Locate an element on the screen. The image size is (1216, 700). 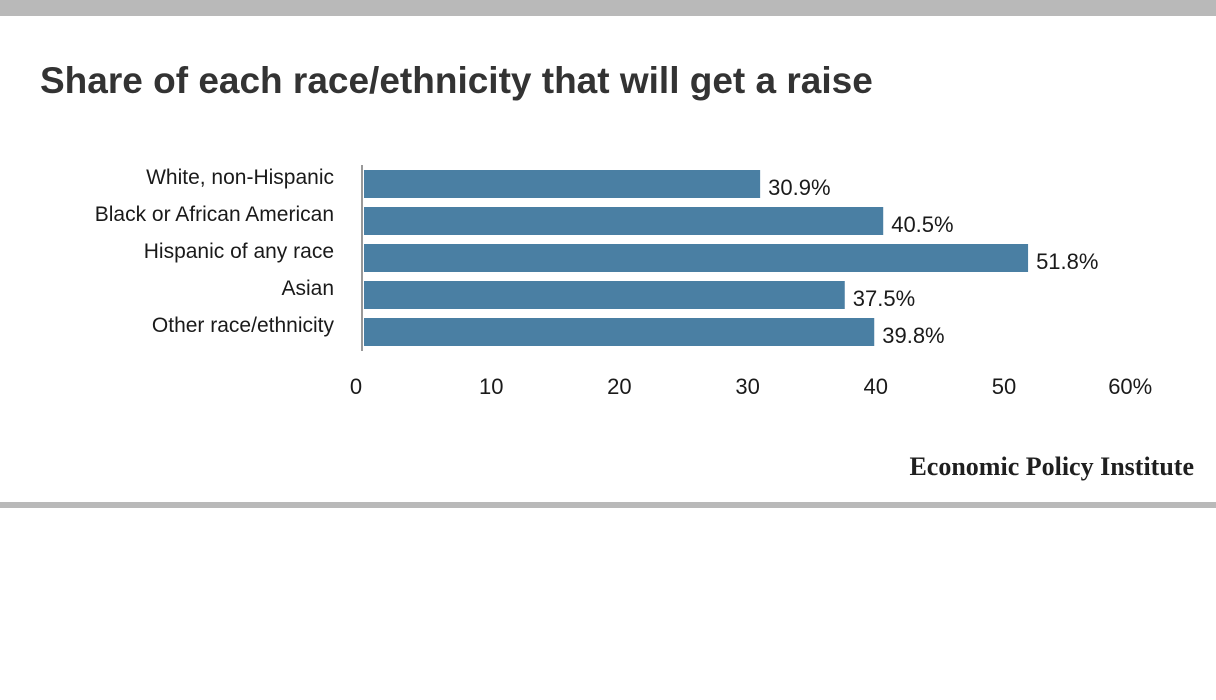
top-divider is located at coordinates (608, 8).